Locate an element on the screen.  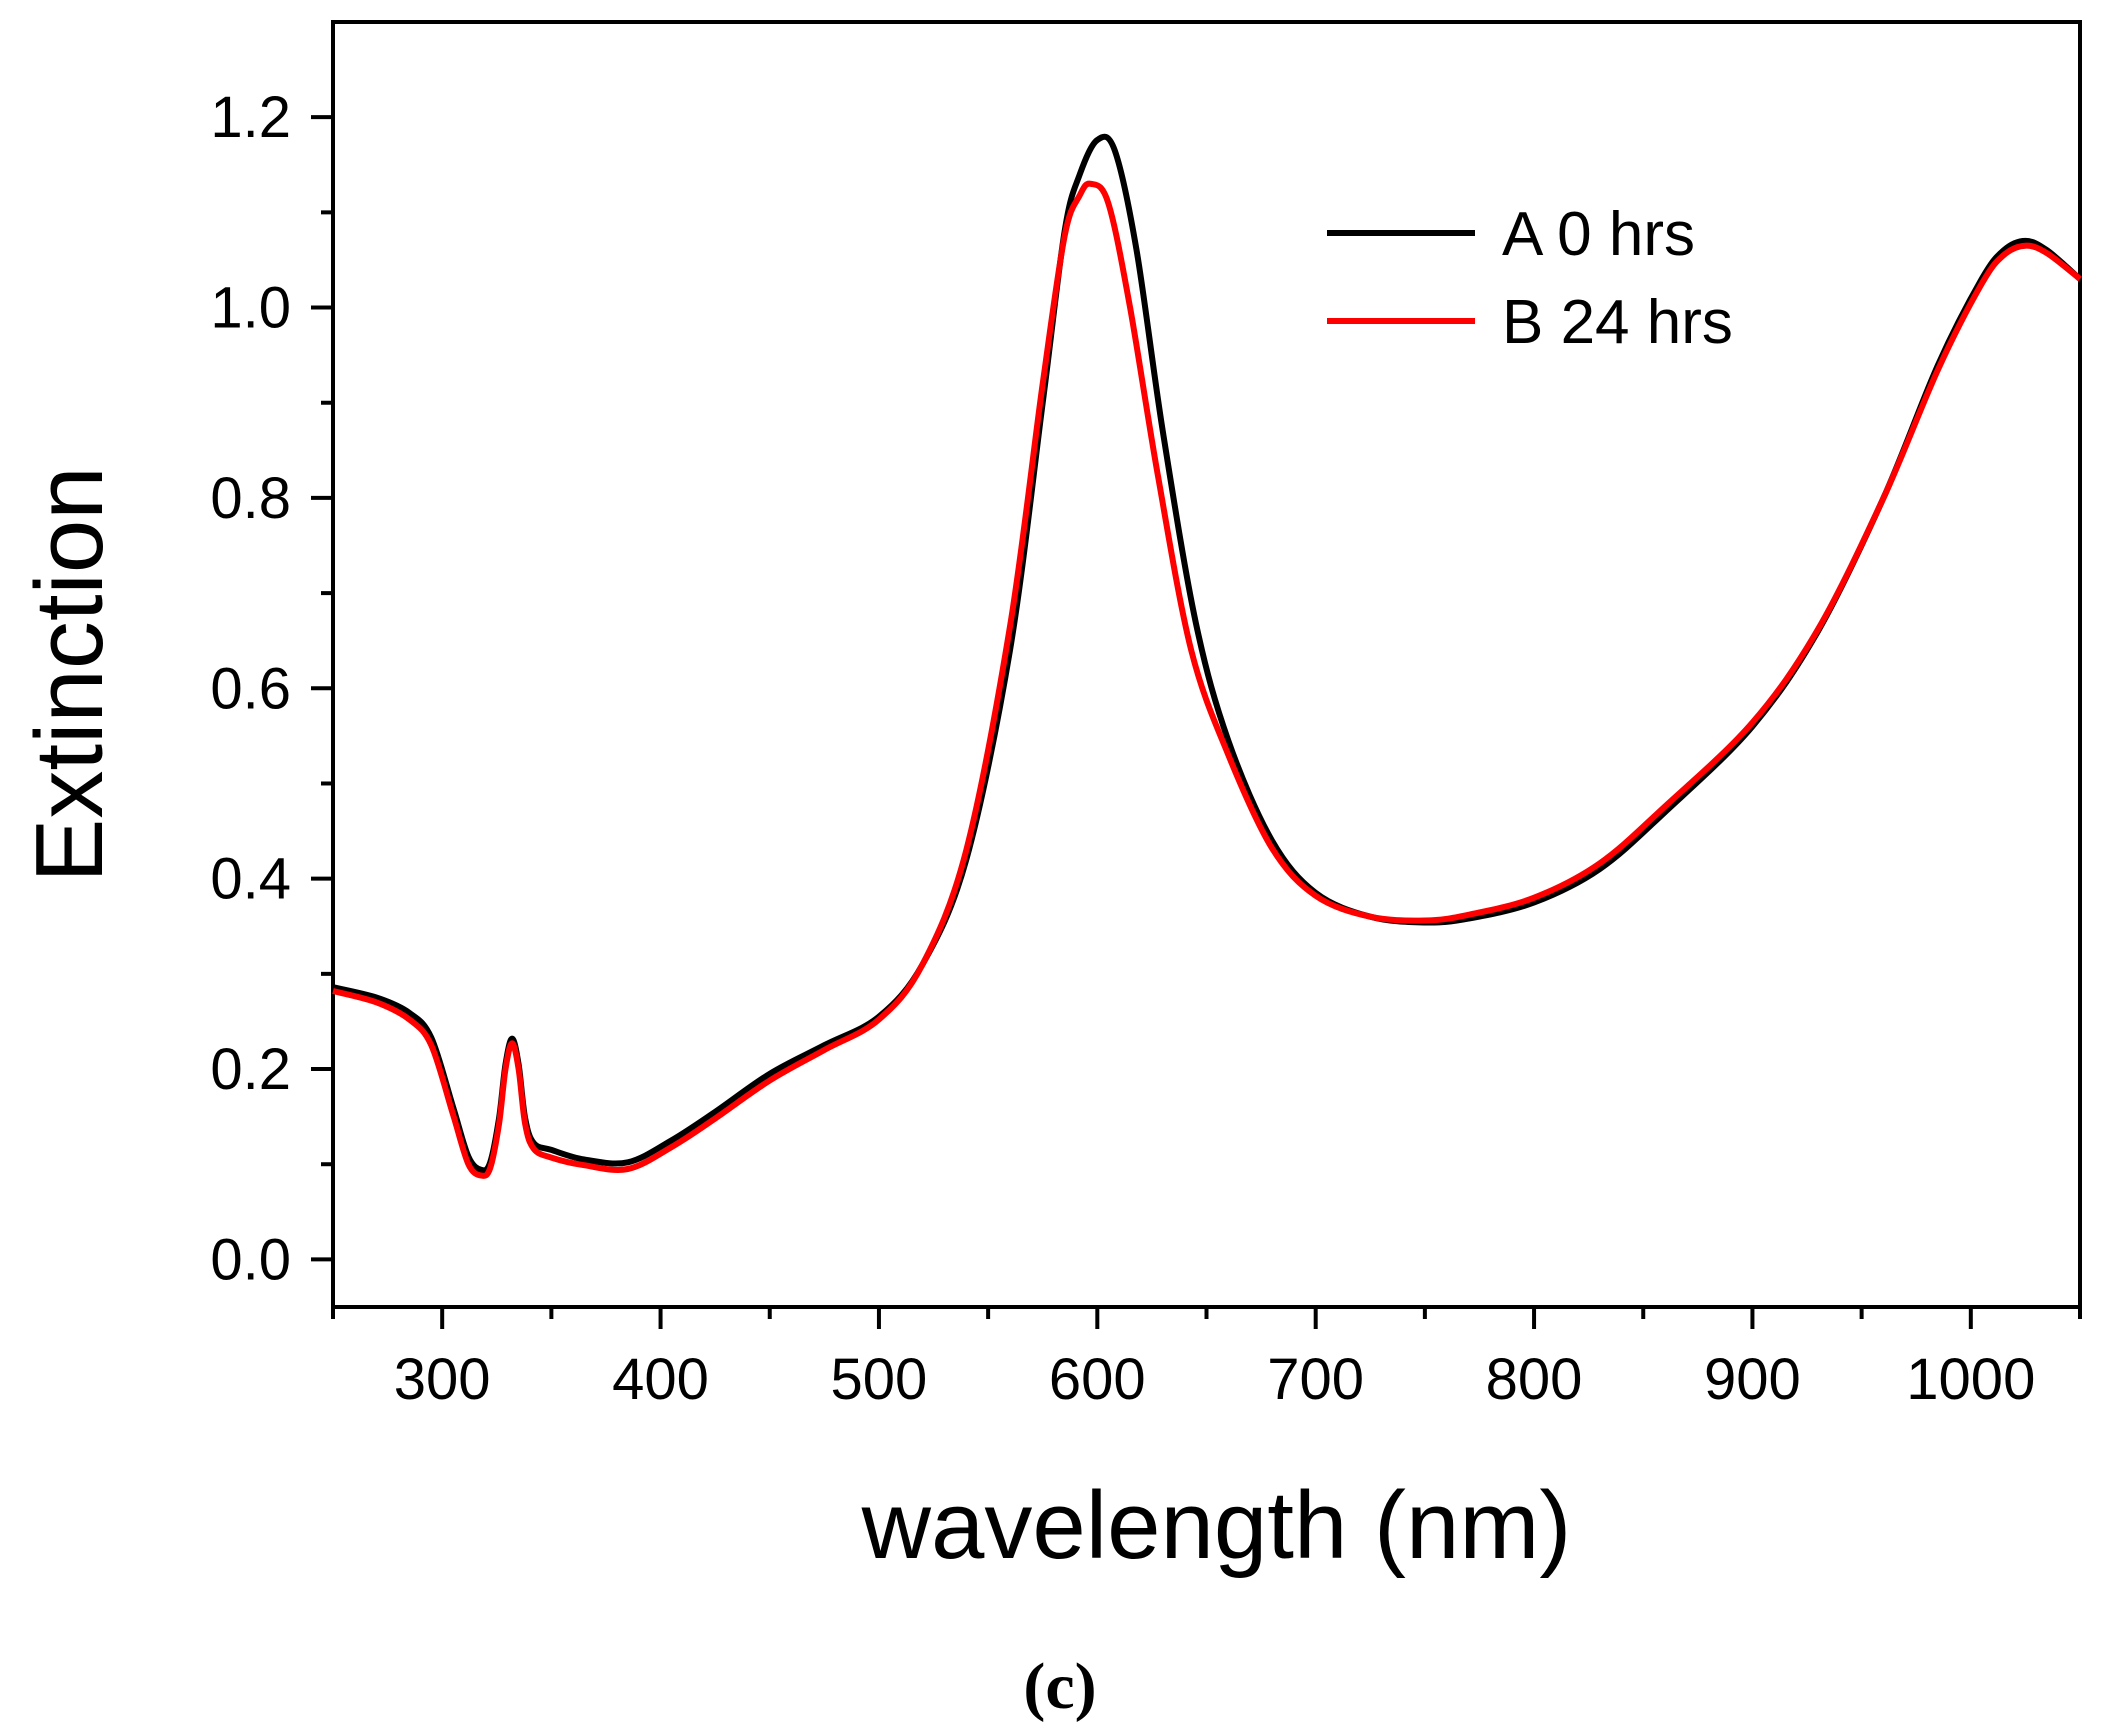
y-tick-label: 0.2 is located at coordinates (250, 1069).